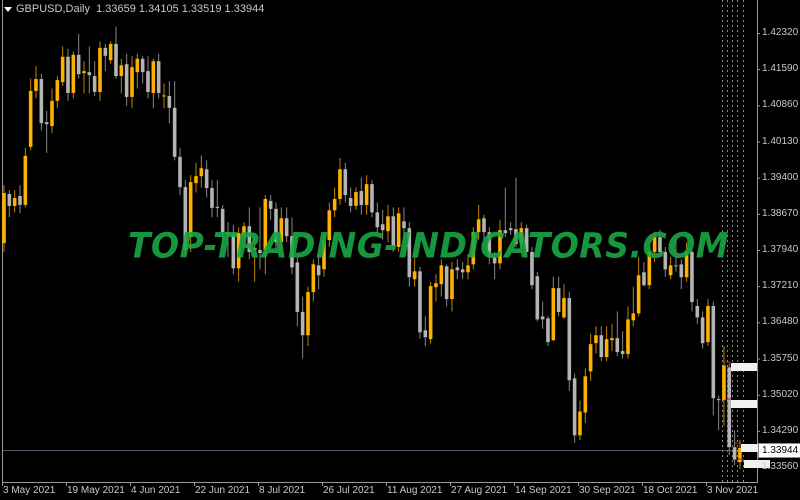 This screenshot has height=500, width=800. I want to click on date-tick-label: 11 Aug 2021, so click(415, 490).